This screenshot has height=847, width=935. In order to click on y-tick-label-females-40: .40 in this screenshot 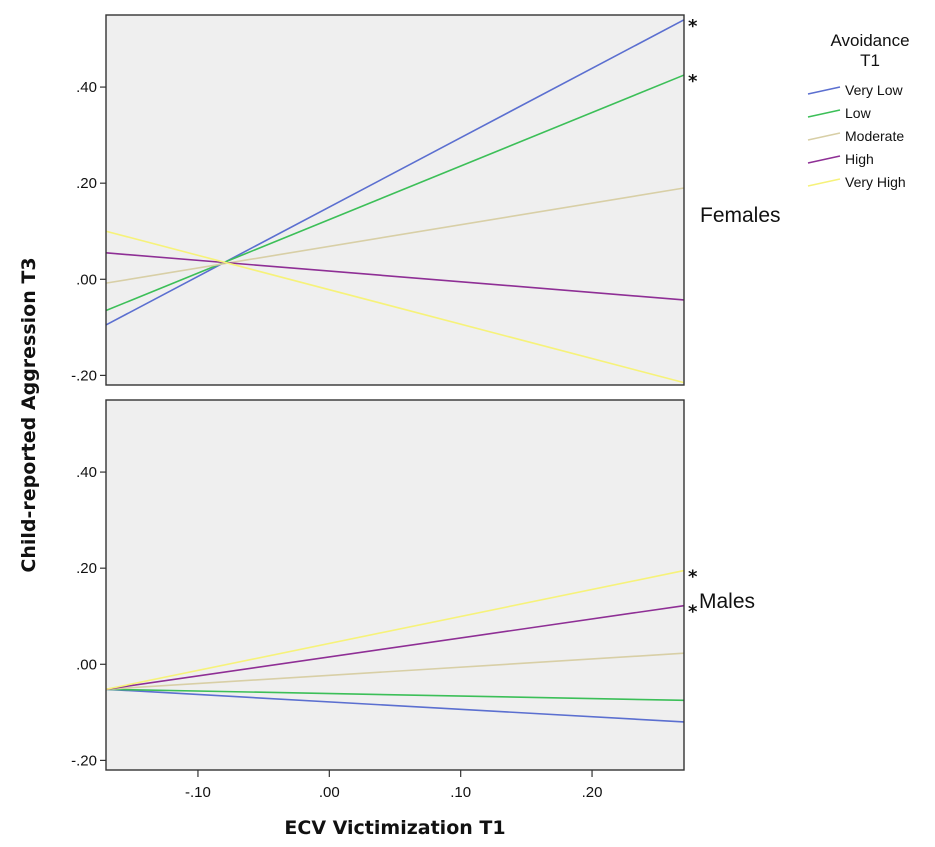, I will do `click(86, 87)`.